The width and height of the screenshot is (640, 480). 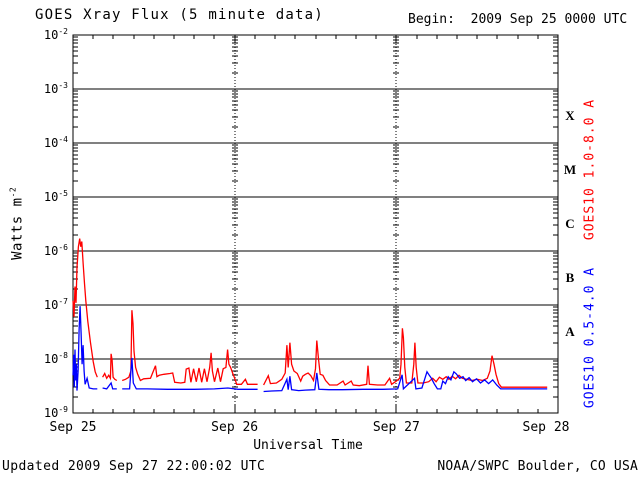 I want to click on chart-title: GOES Xray Flux (5 minute data), so click(x=179, y=15).